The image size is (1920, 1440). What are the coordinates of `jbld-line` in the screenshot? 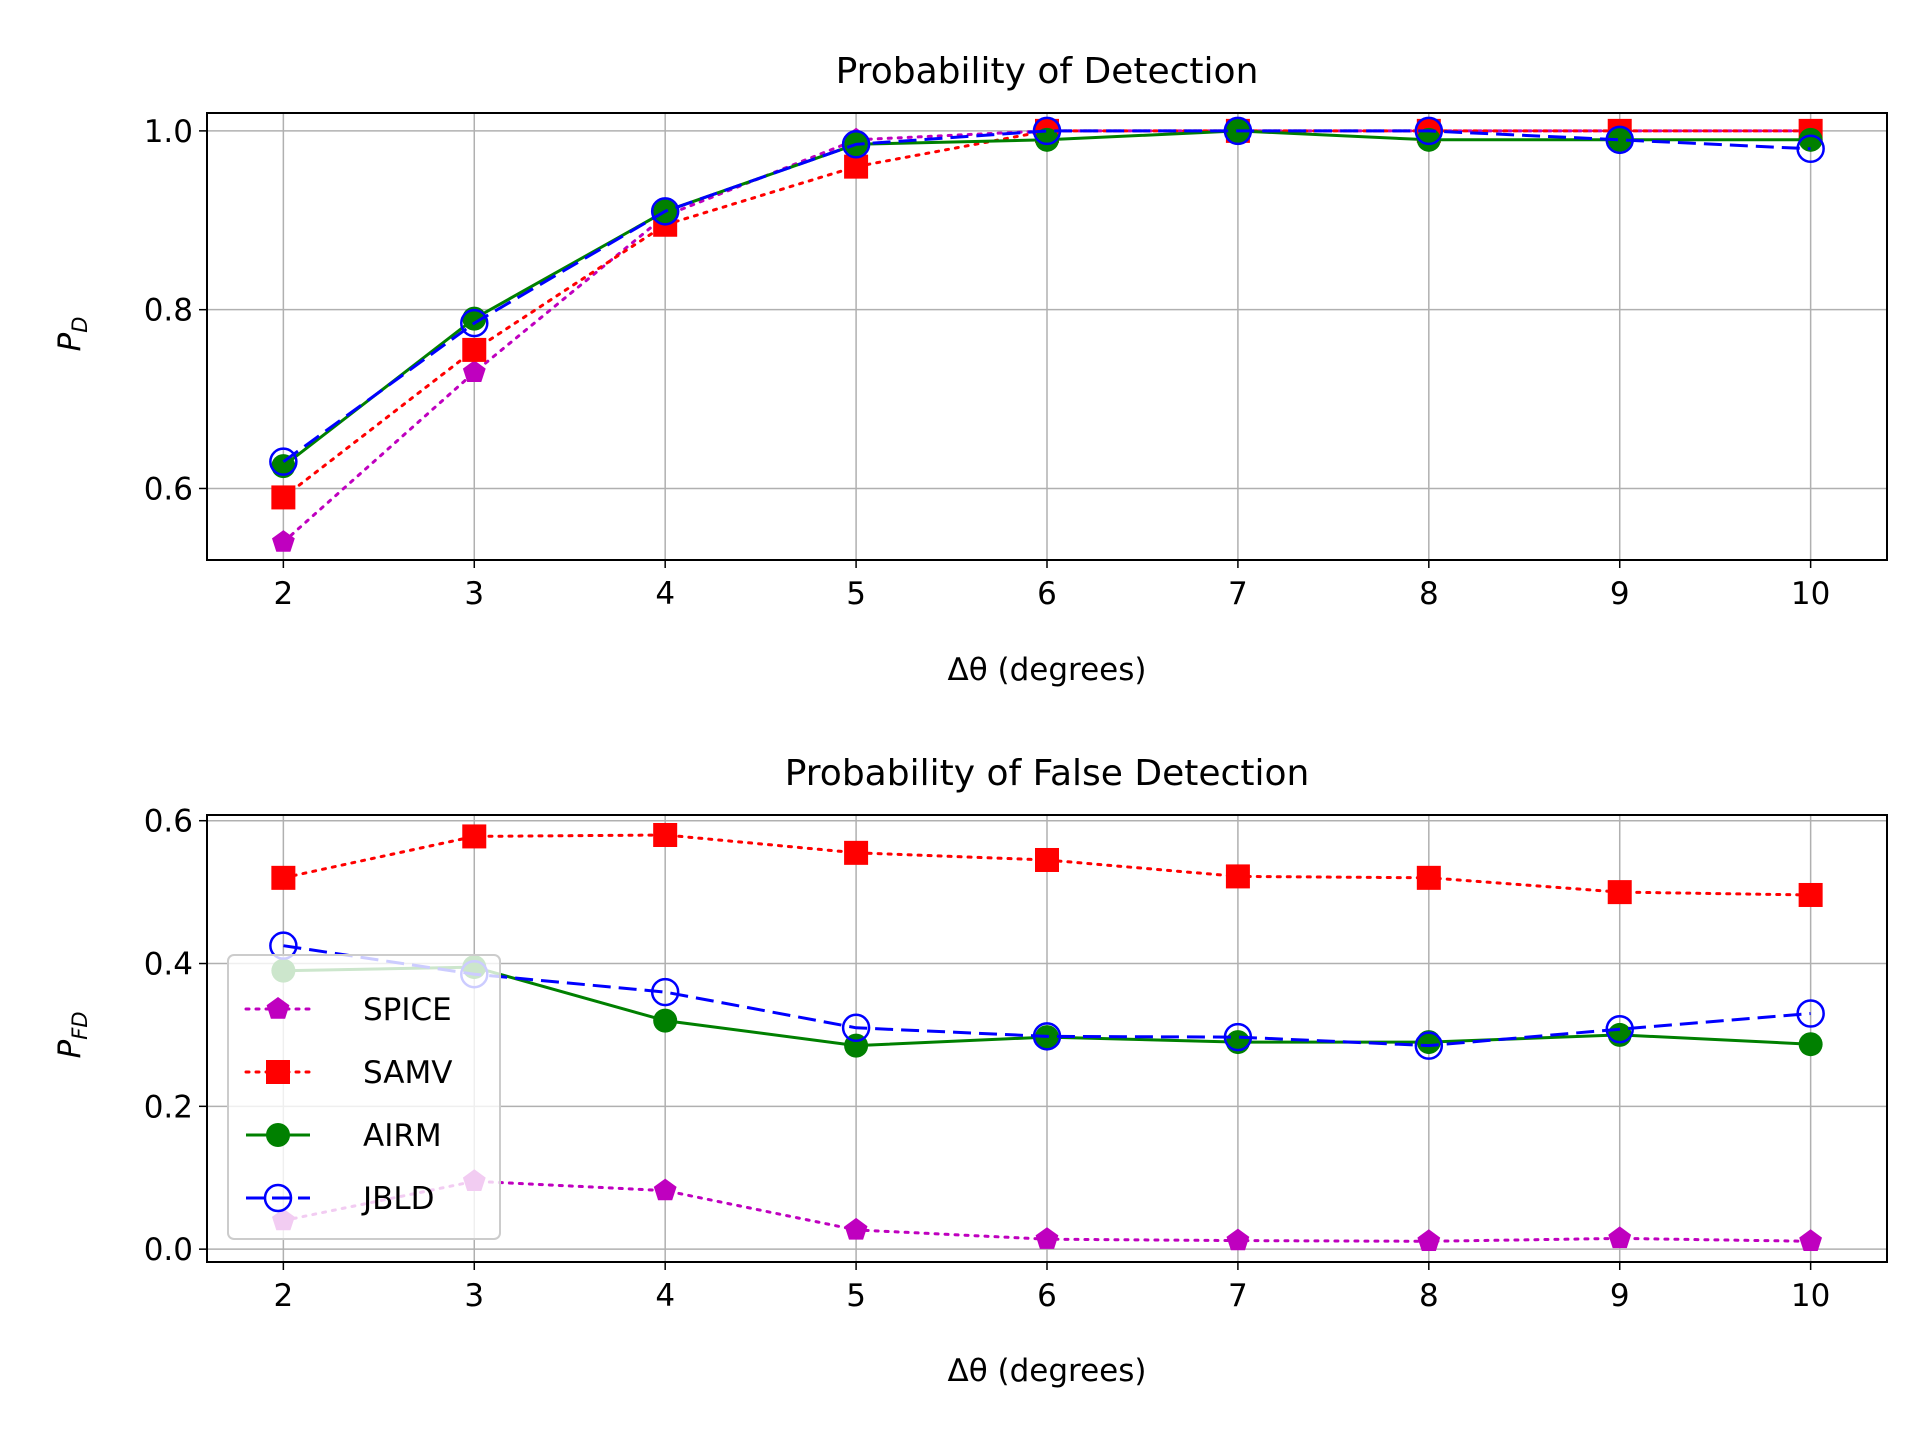 It's located at (1047, 996).